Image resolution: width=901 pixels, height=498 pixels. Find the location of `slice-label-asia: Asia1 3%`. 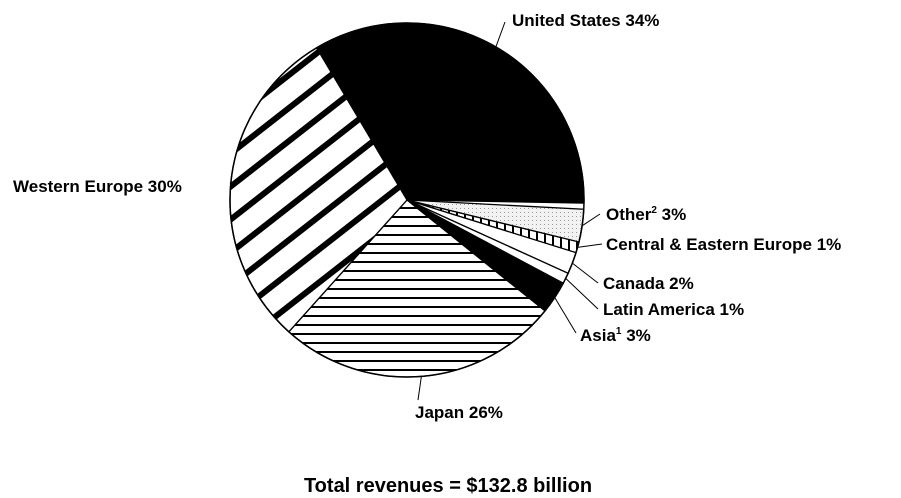

slice-label-asia: Asia1 3% is located at coordinates (615, 335).